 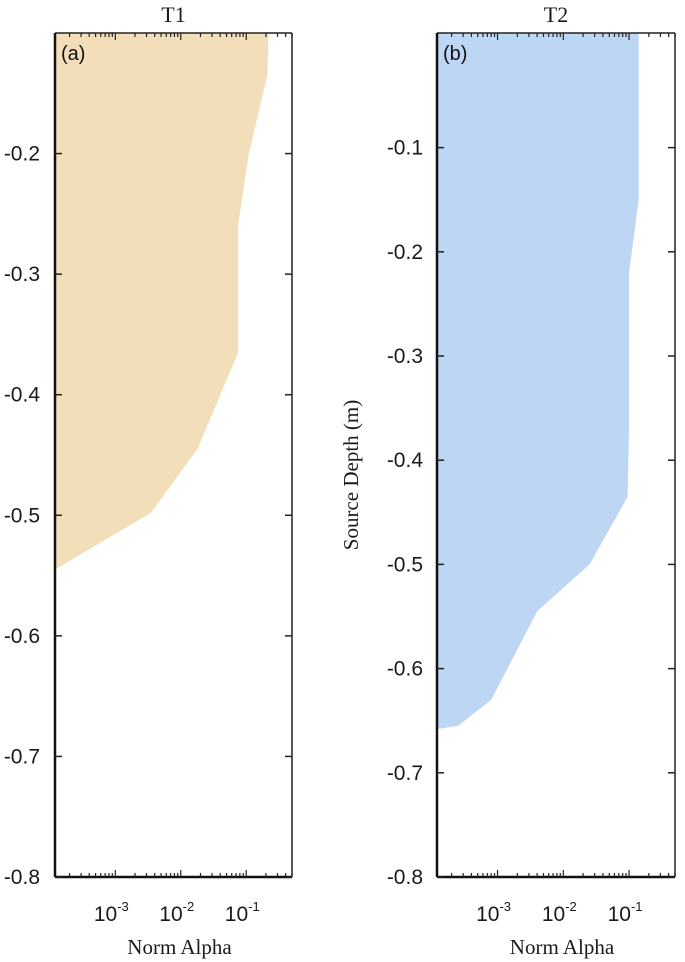 What do you see at coordinates (405, 148) in the screenshot?
I see `y-tick-label: -0.1` at bounding box center [405, 148].